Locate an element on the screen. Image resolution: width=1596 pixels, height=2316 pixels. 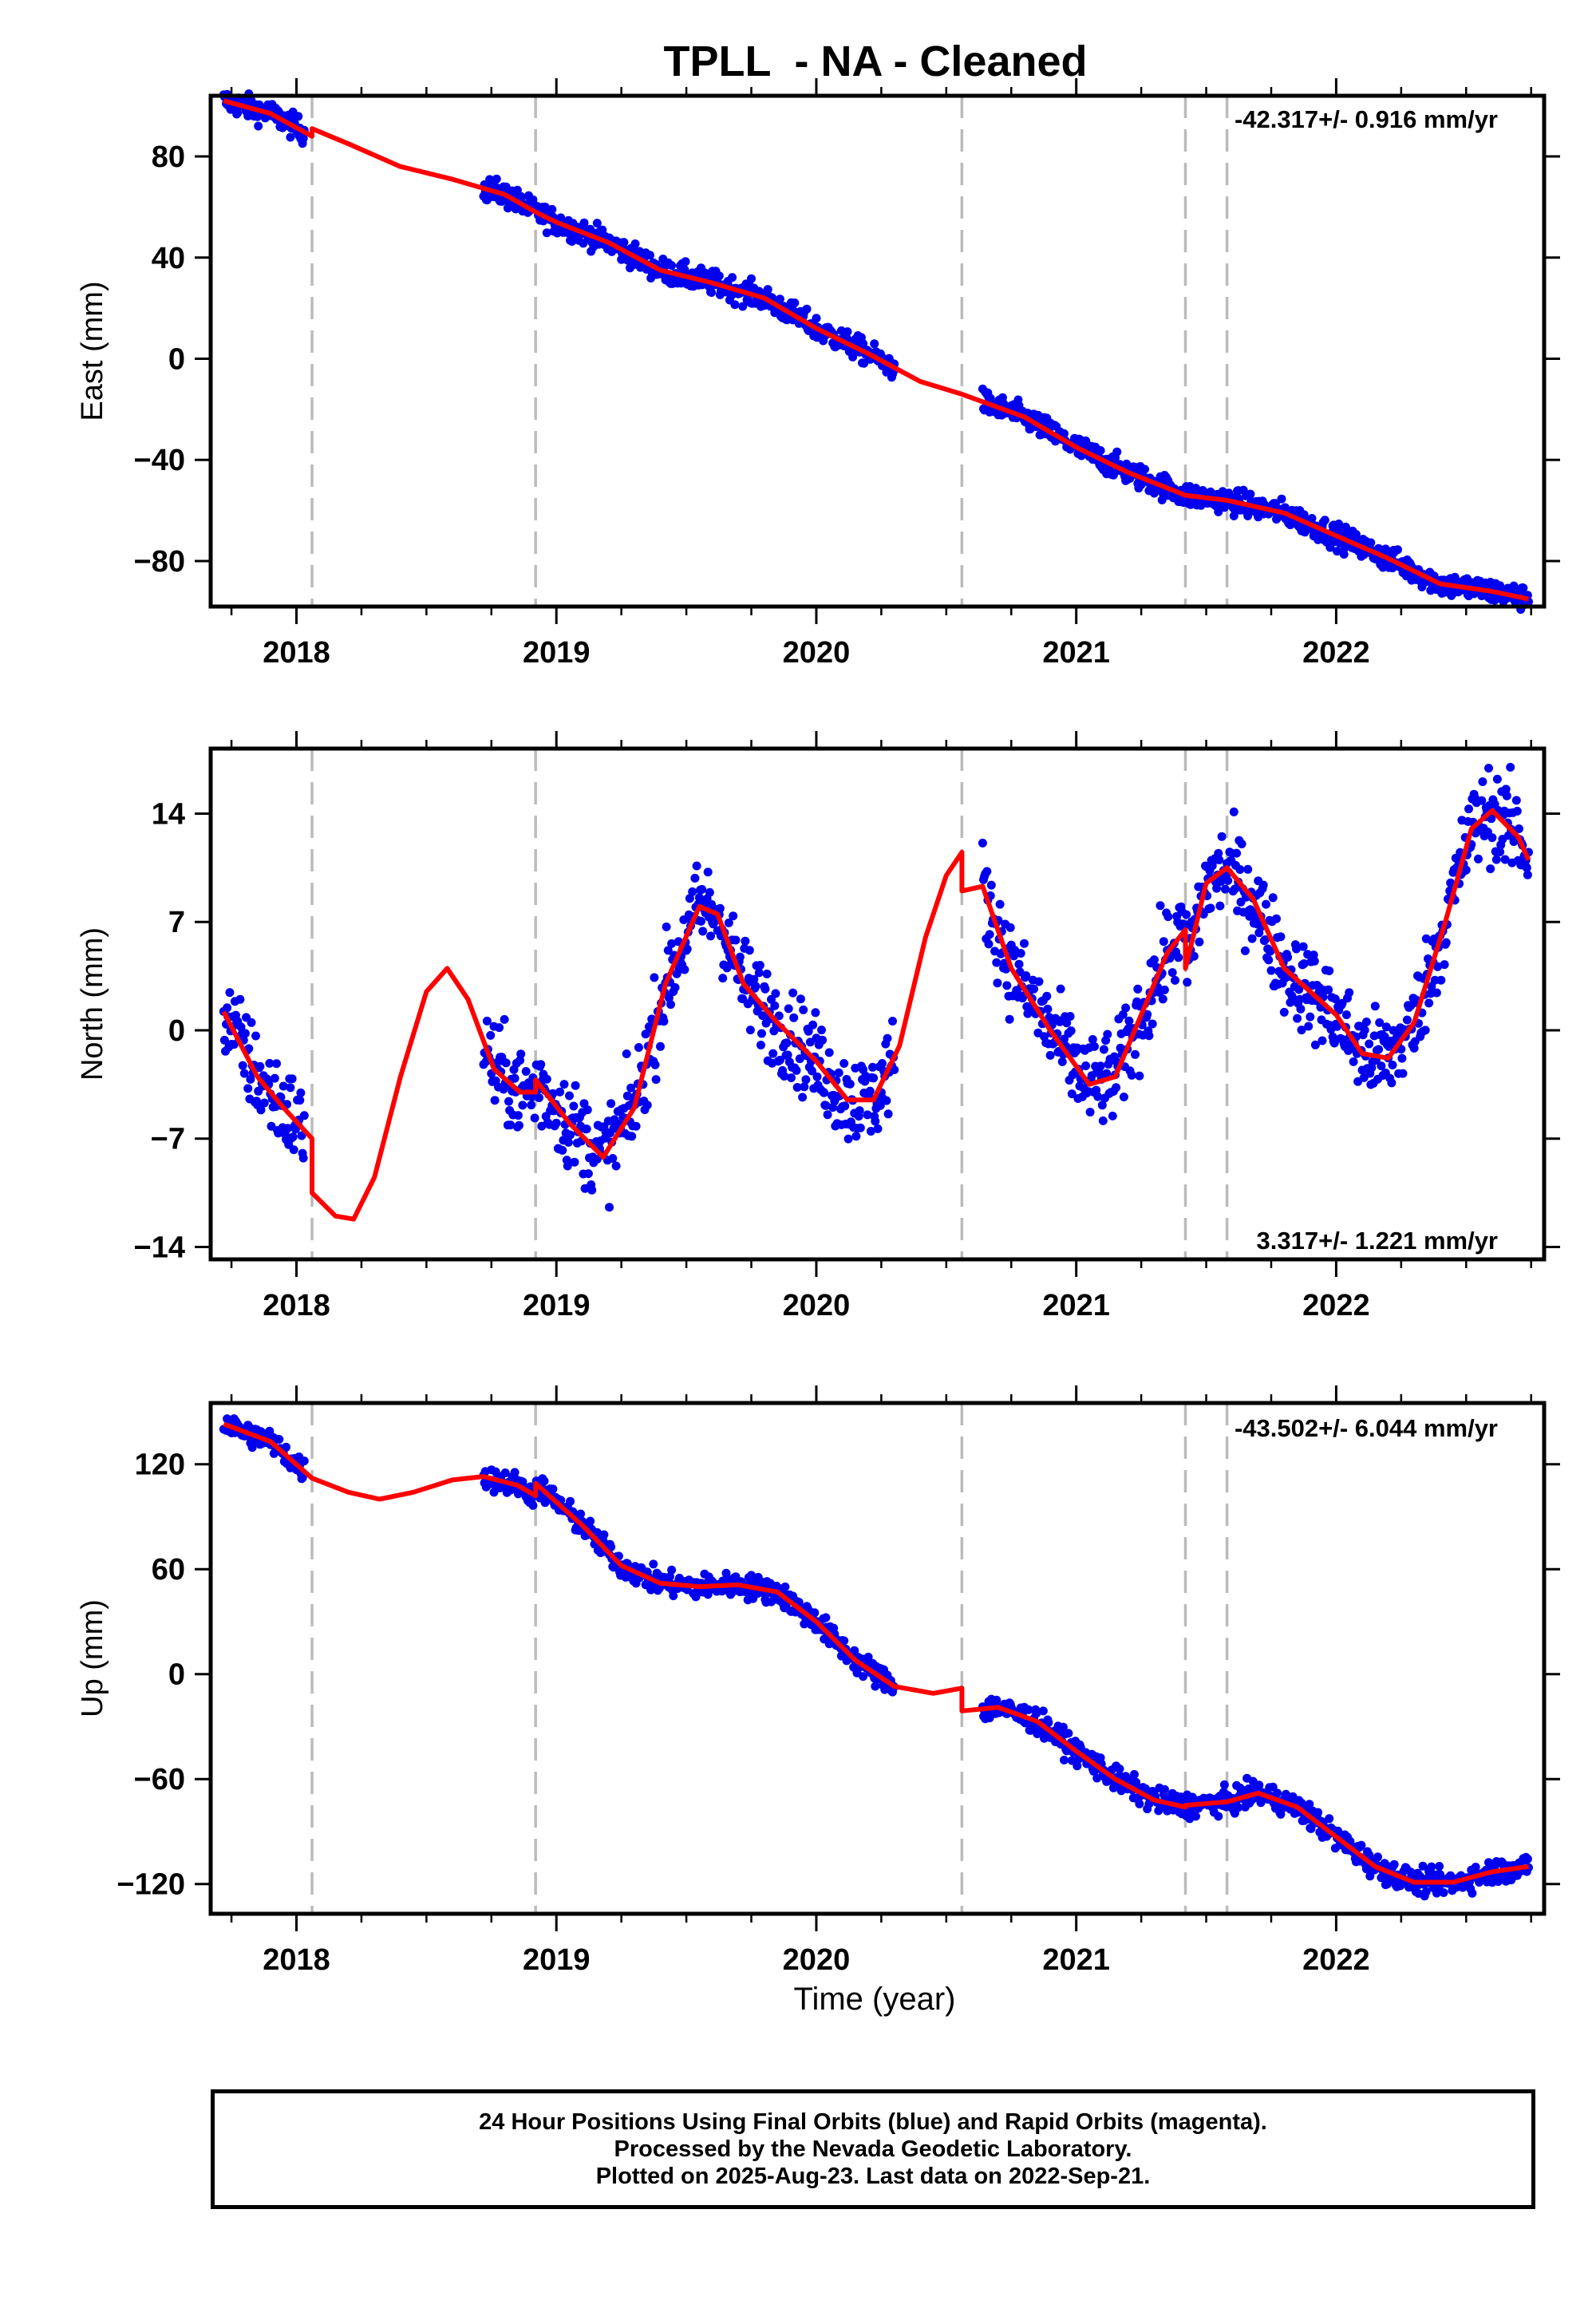
x-axis-label: Time (year) is located at coordinates (875, 1999).